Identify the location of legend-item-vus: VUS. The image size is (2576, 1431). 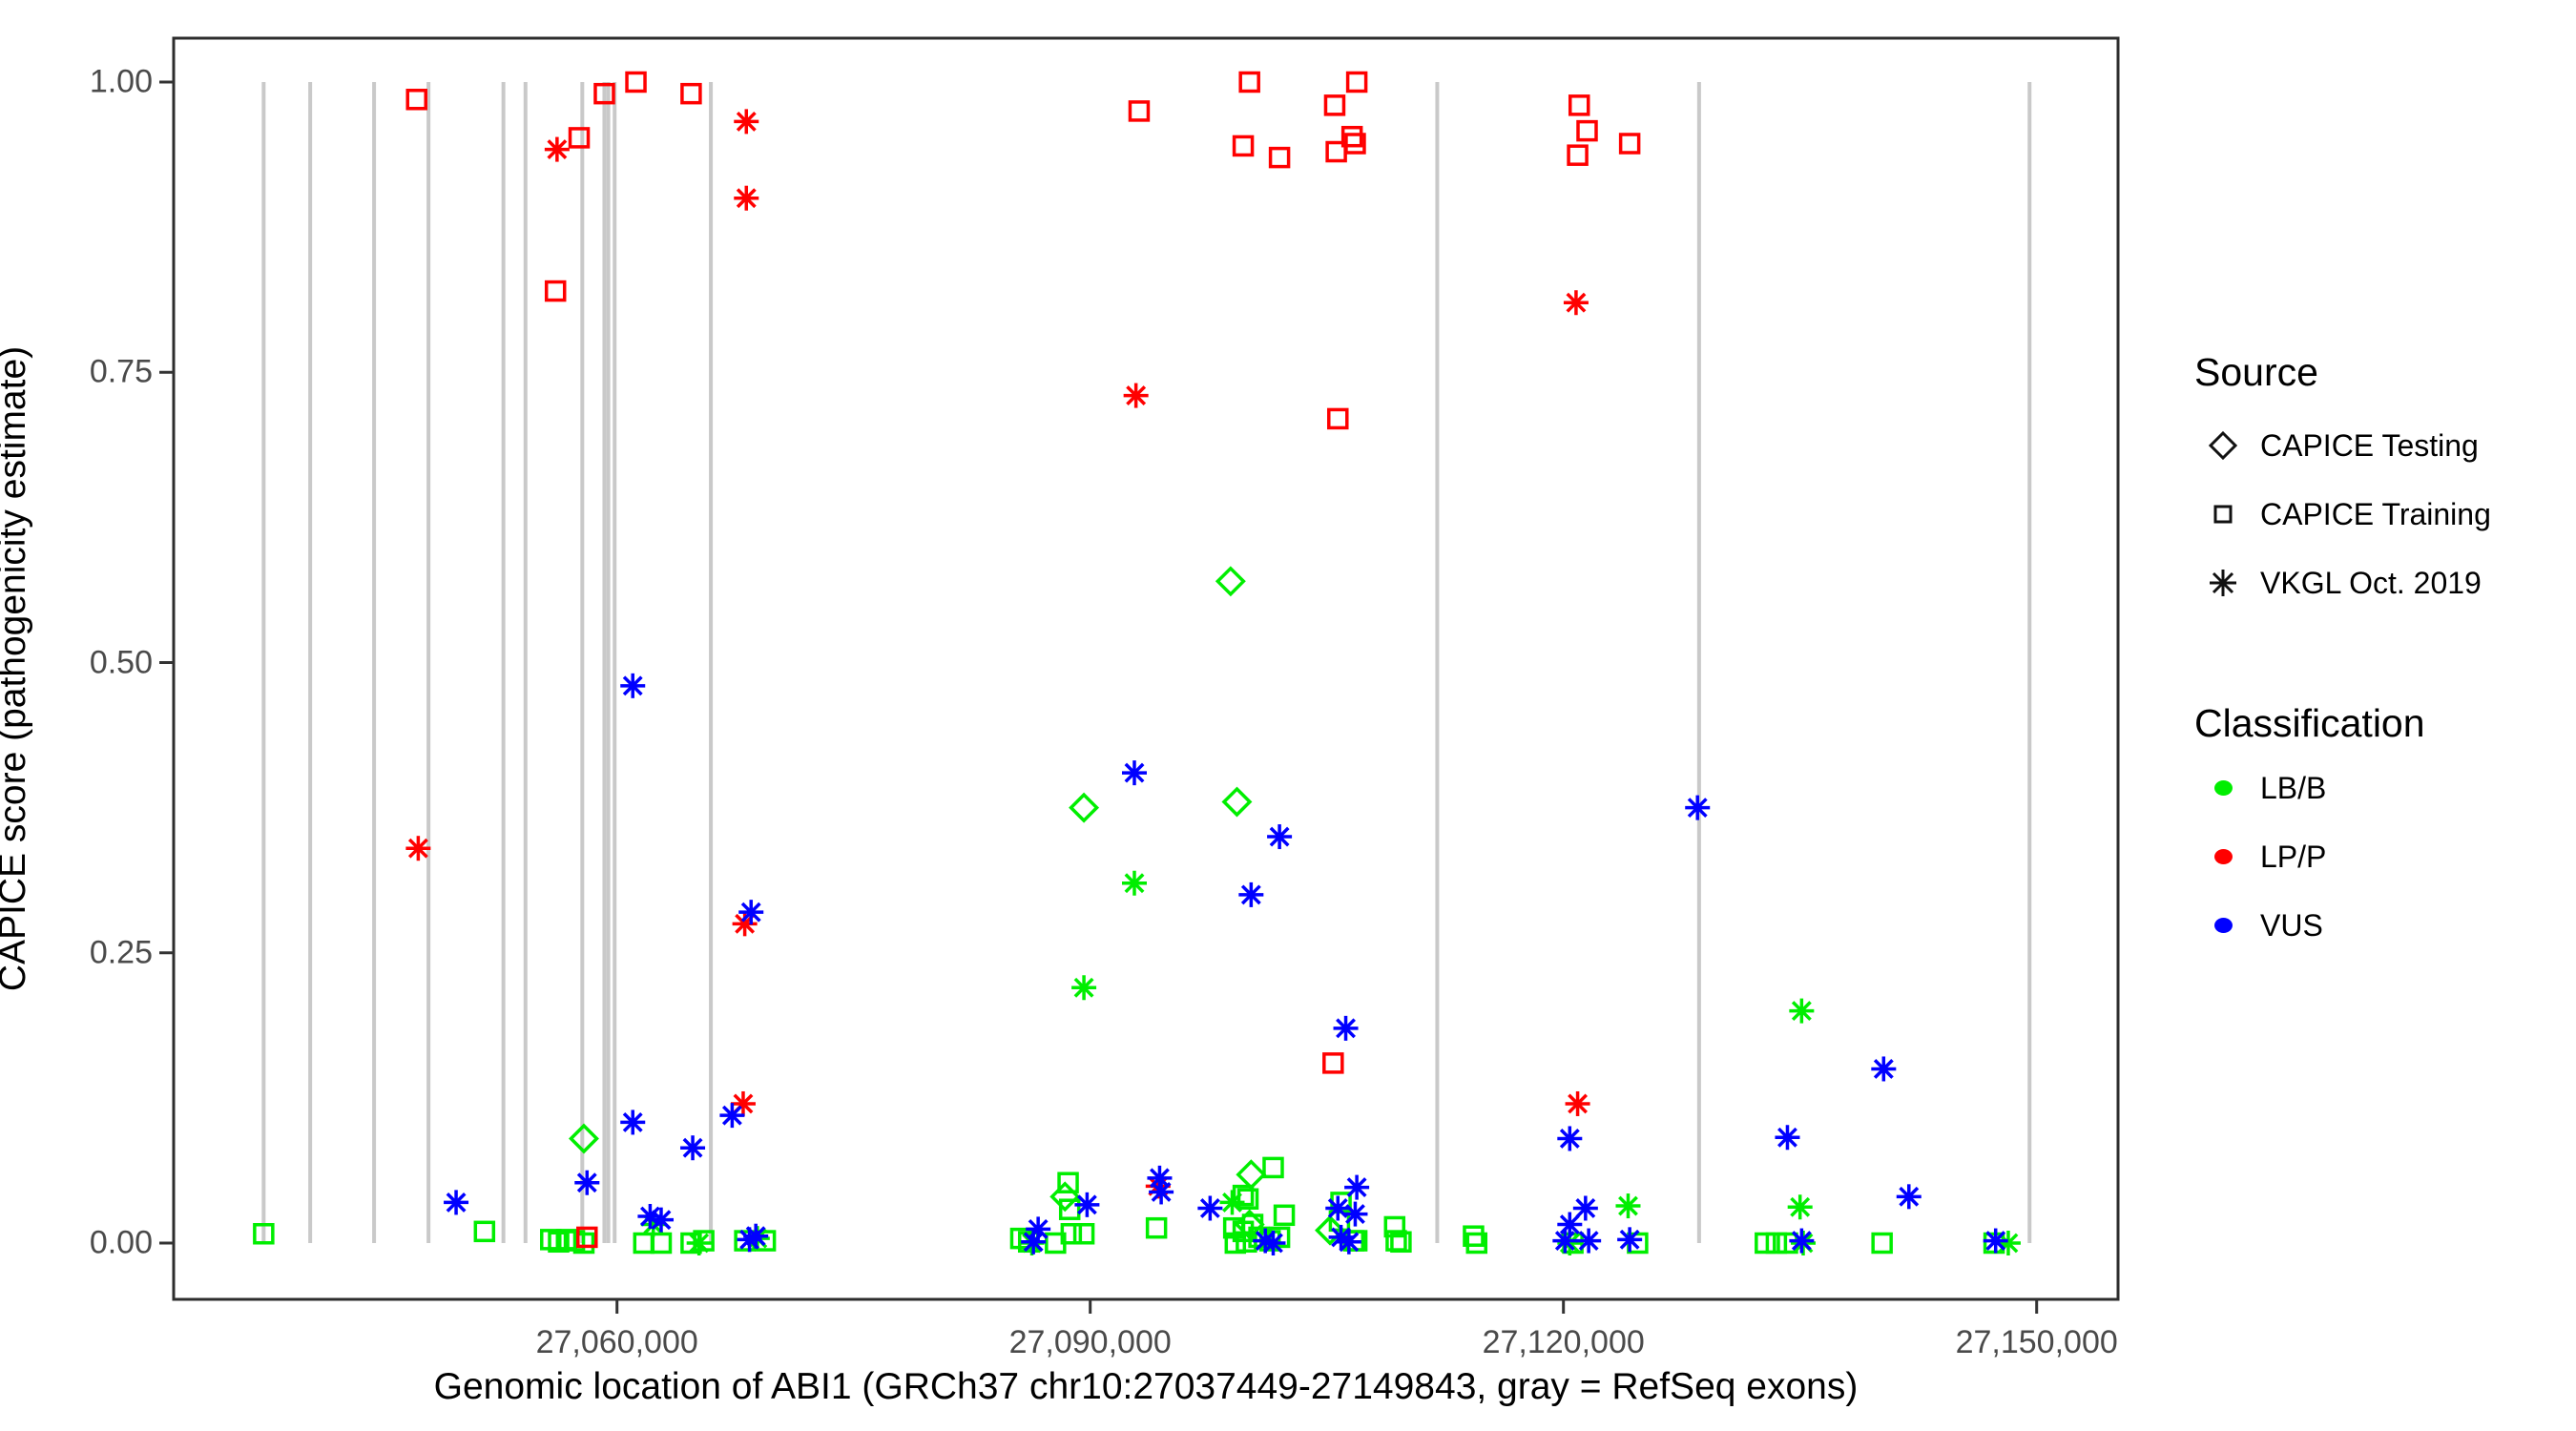
(2262, 925).